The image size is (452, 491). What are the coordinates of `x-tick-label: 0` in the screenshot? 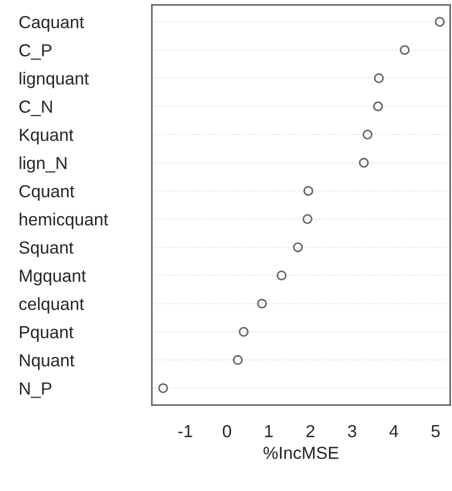 It's located at (227, 431).